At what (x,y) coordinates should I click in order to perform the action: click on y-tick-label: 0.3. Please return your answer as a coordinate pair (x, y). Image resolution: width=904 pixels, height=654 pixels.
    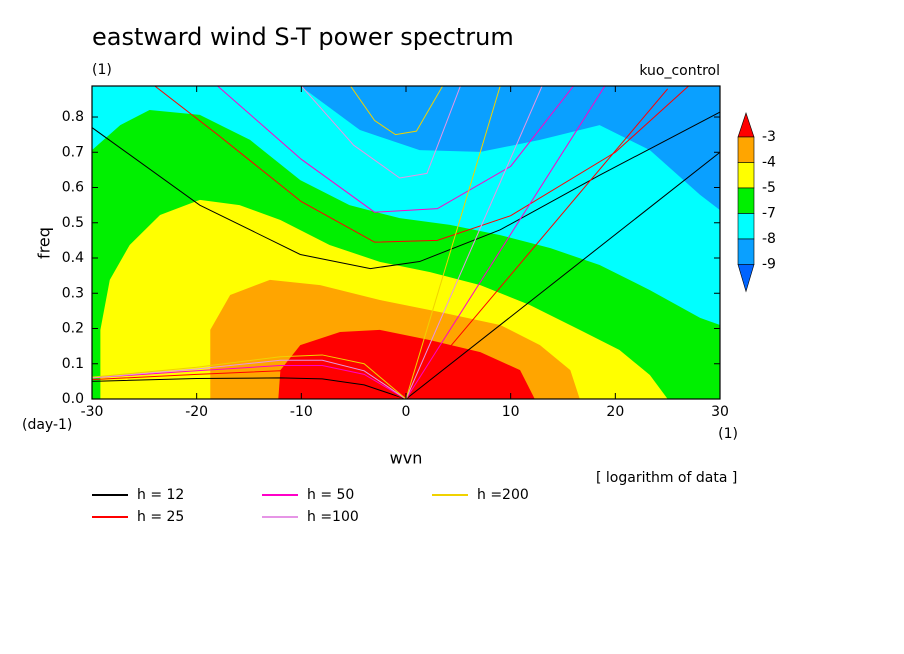
    Looking at the image, I should click on (73, 293).